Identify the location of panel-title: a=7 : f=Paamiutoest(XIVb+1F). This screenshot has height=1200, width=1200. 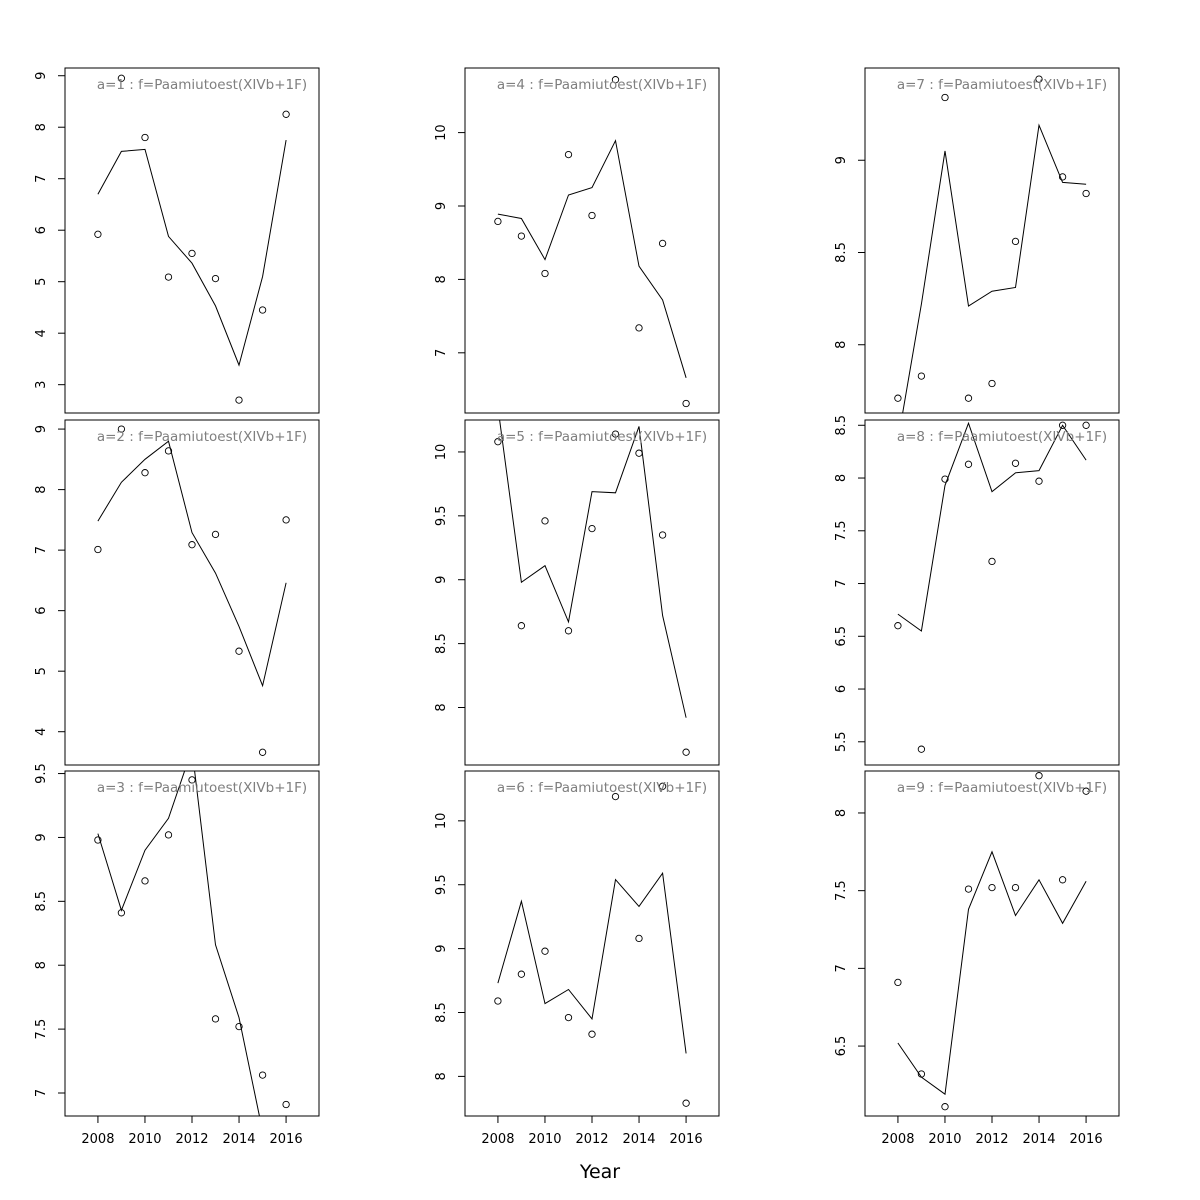
(1002, 85).